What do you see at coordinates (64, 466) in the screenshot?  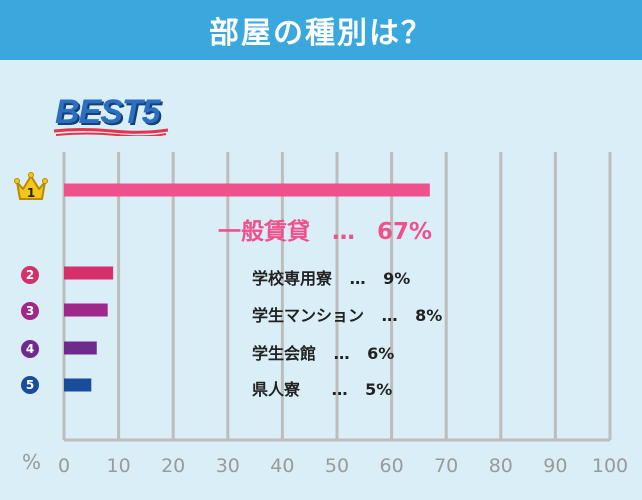 I see `x-tick-label: 0` at bounding box center [64, 466].